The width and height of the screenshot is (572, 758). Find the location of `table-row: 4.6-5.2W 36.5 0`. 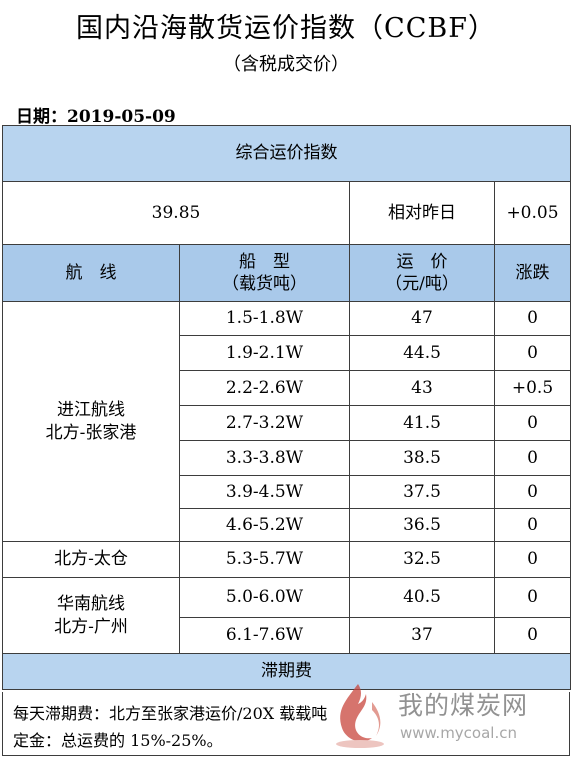

table-row: 4.6-5.2W 36.5 0 is located at coordinates (287, 525).